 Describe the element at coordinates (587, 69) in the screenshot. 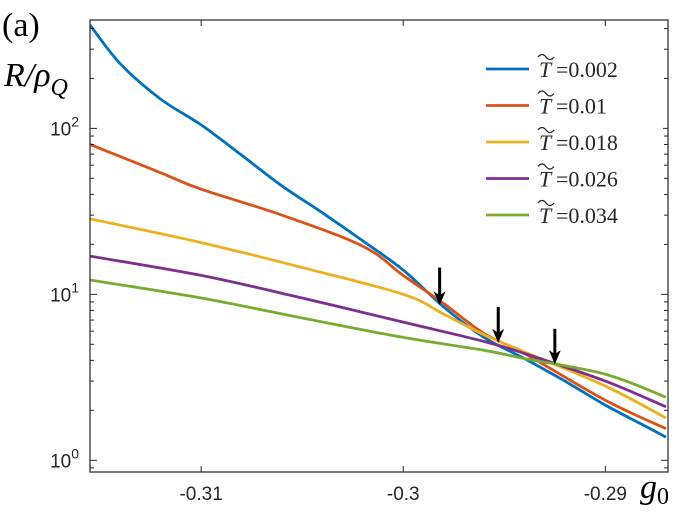

I see `legend-label: =0.002` at that location.